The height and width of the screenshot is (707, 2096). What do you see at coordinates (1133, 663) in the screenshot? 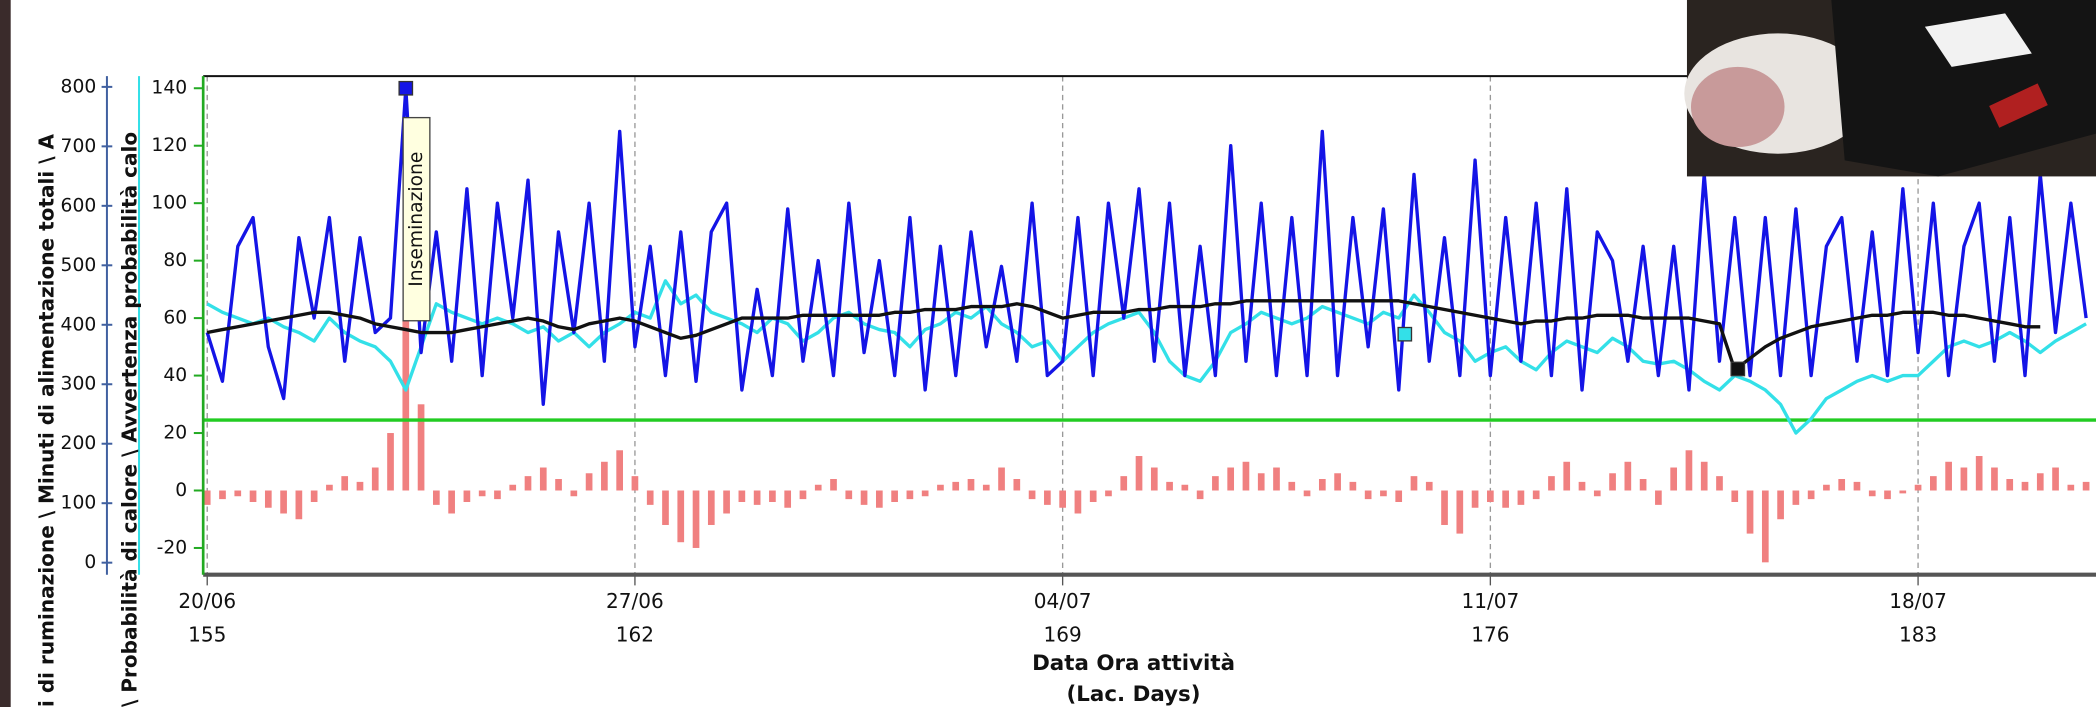
I see `x-axis-title: Data Ora attività` at bounding box center [1133, 663].